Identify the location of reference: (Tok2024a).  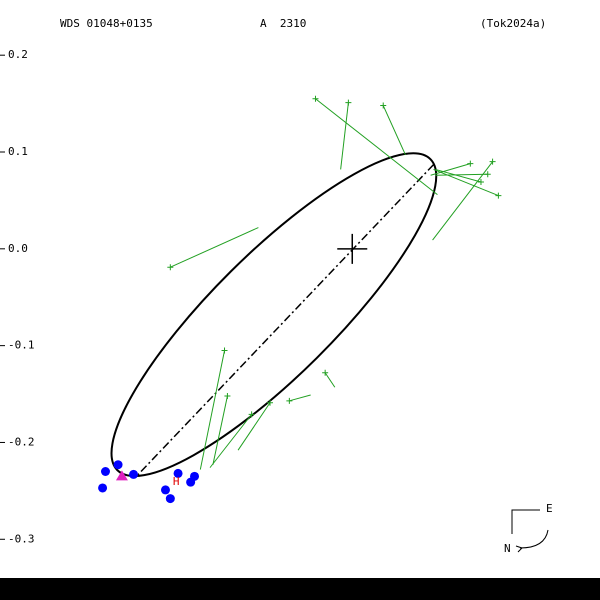
(513, 23).